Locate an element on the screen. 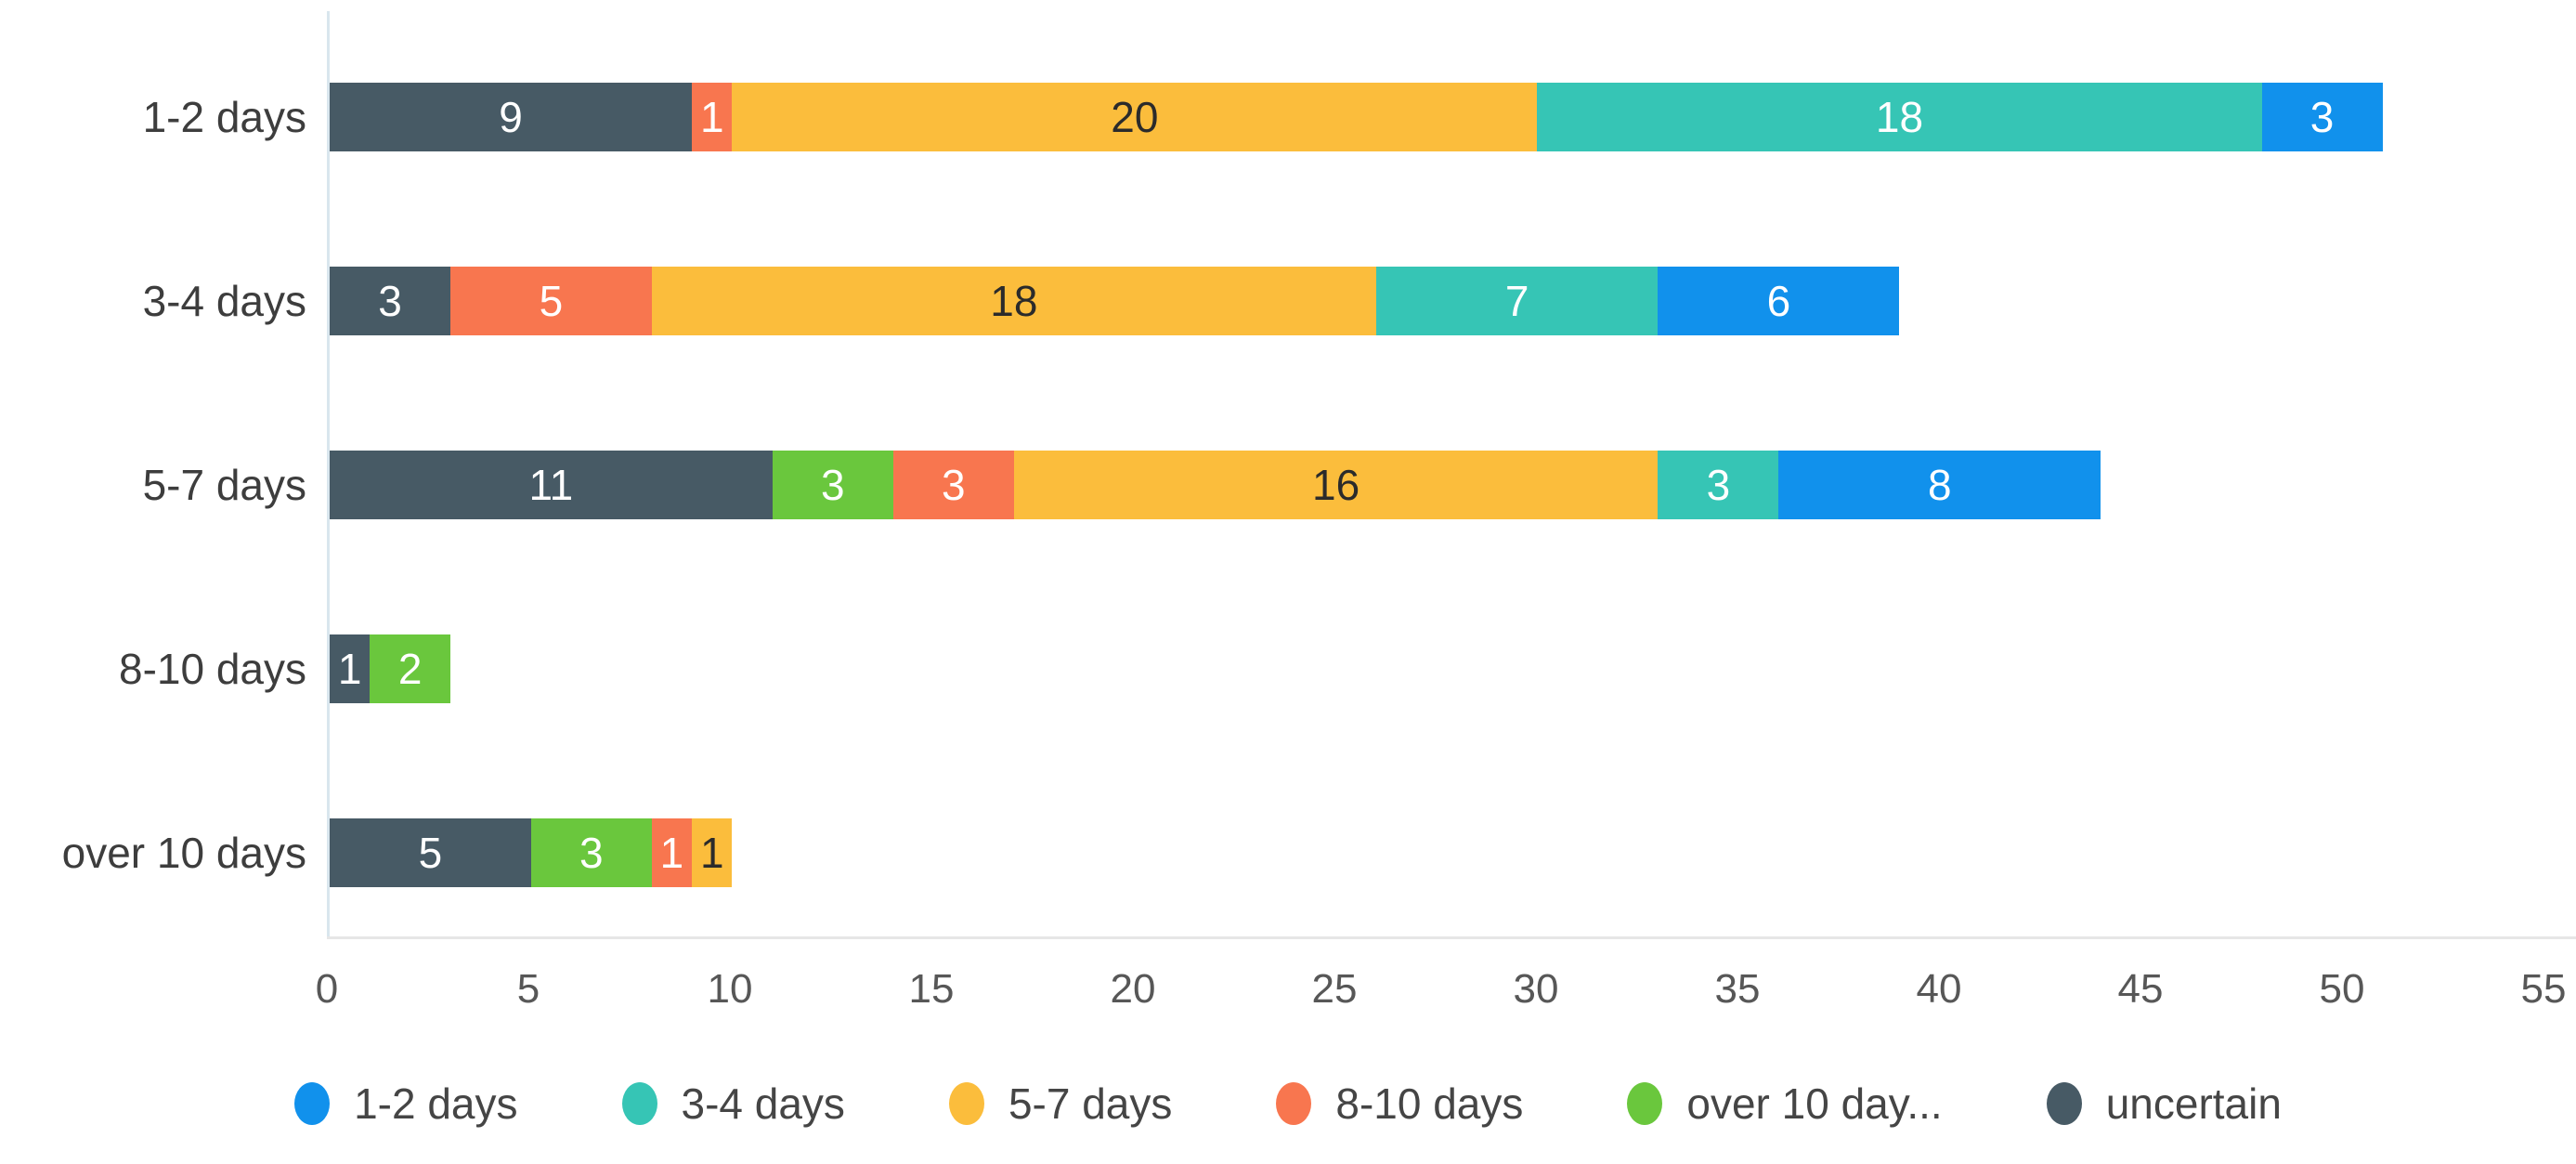 The width and height of the screenshot is (2576, 1164). bar-segment-label: 2 is located at coordinates (410, 669).